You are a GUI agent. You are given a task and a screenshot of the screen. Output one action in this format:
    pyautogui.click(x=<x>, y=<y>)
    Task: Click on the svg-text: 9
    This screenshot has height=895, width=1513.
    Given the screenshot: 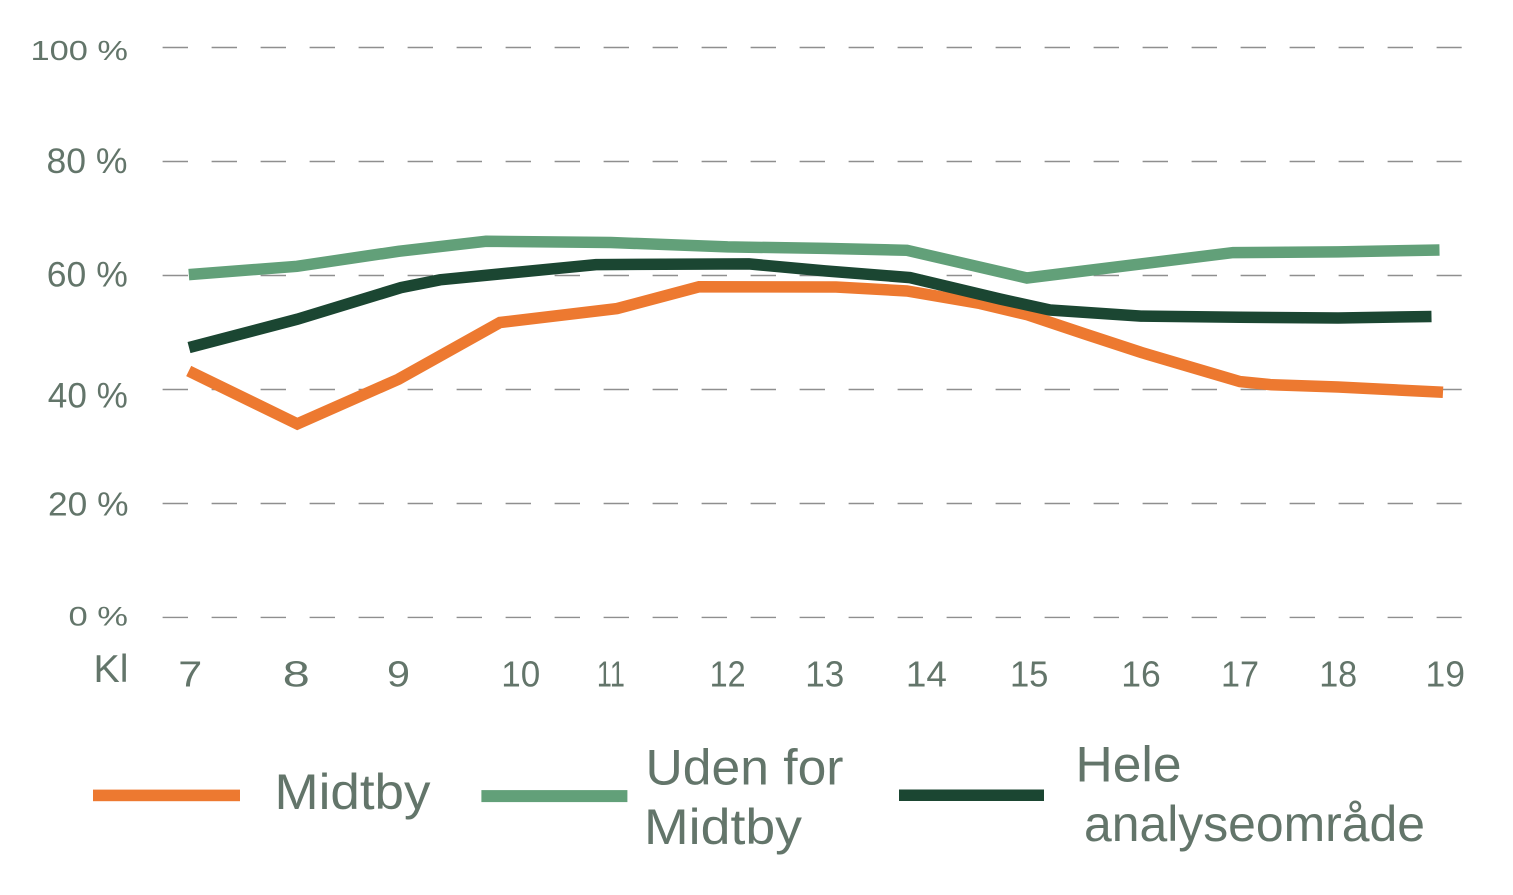 What is the action you would take?
    pyautogui.click(x=398, y=674)
    